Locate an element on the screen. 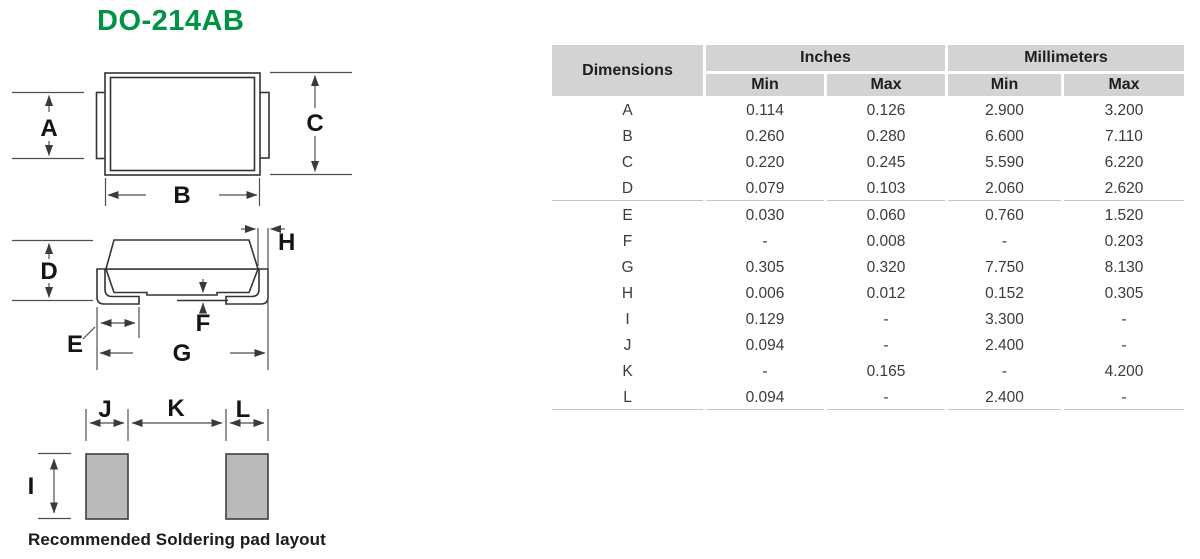  table-row: K - 0.165 - 4.200 is located at coordinates (868, 371).